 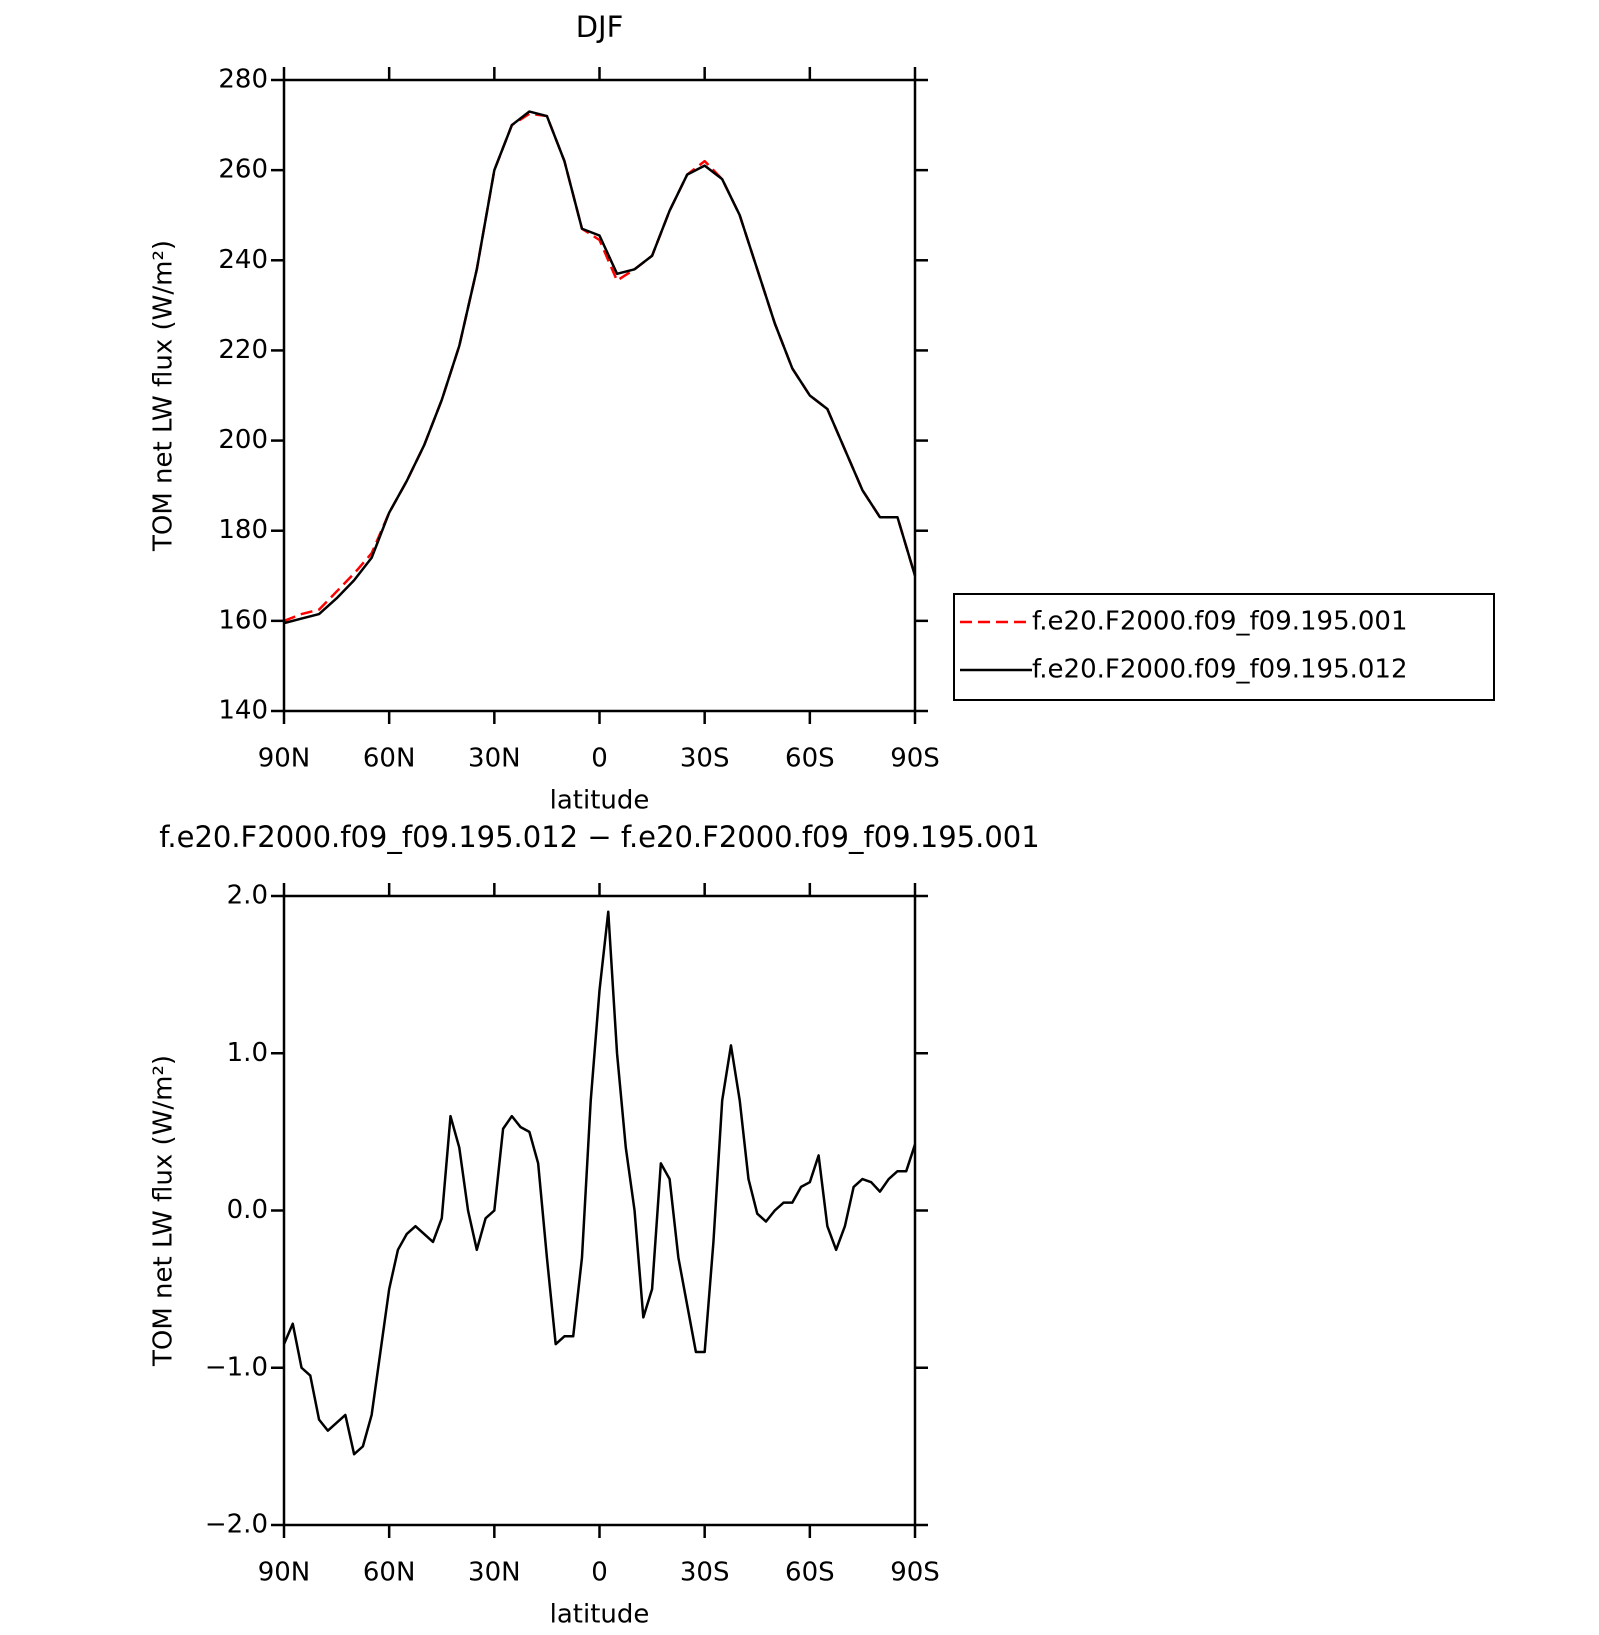 What do you see at coordinates (1220, 670) in the screenshot?
I see `legend-label: f.e20.F2000.f09_f09.195.012` at bounding box center [1220, 670].